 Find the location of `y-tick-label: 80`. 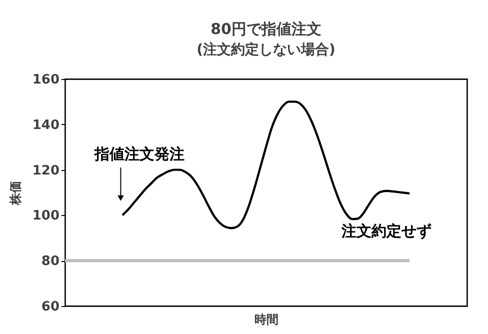

y-tick-label: 80 is located at coordinates (50, 262).